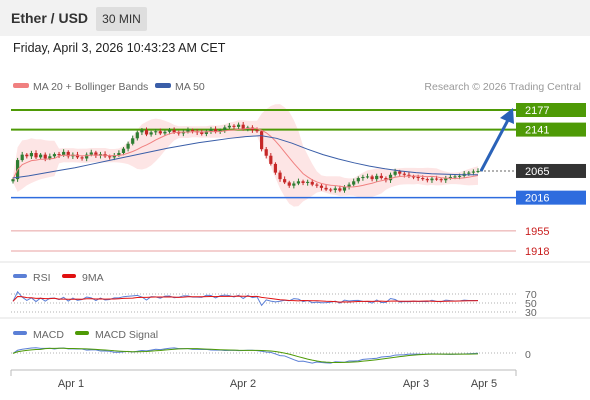 Image resolution: width=590 pixels, height=400 pixels. What do you see at coordinates (121, 19) in the screenshot?
I see `timeframe-button: 30 MIN` at bounding box center [121, 19].